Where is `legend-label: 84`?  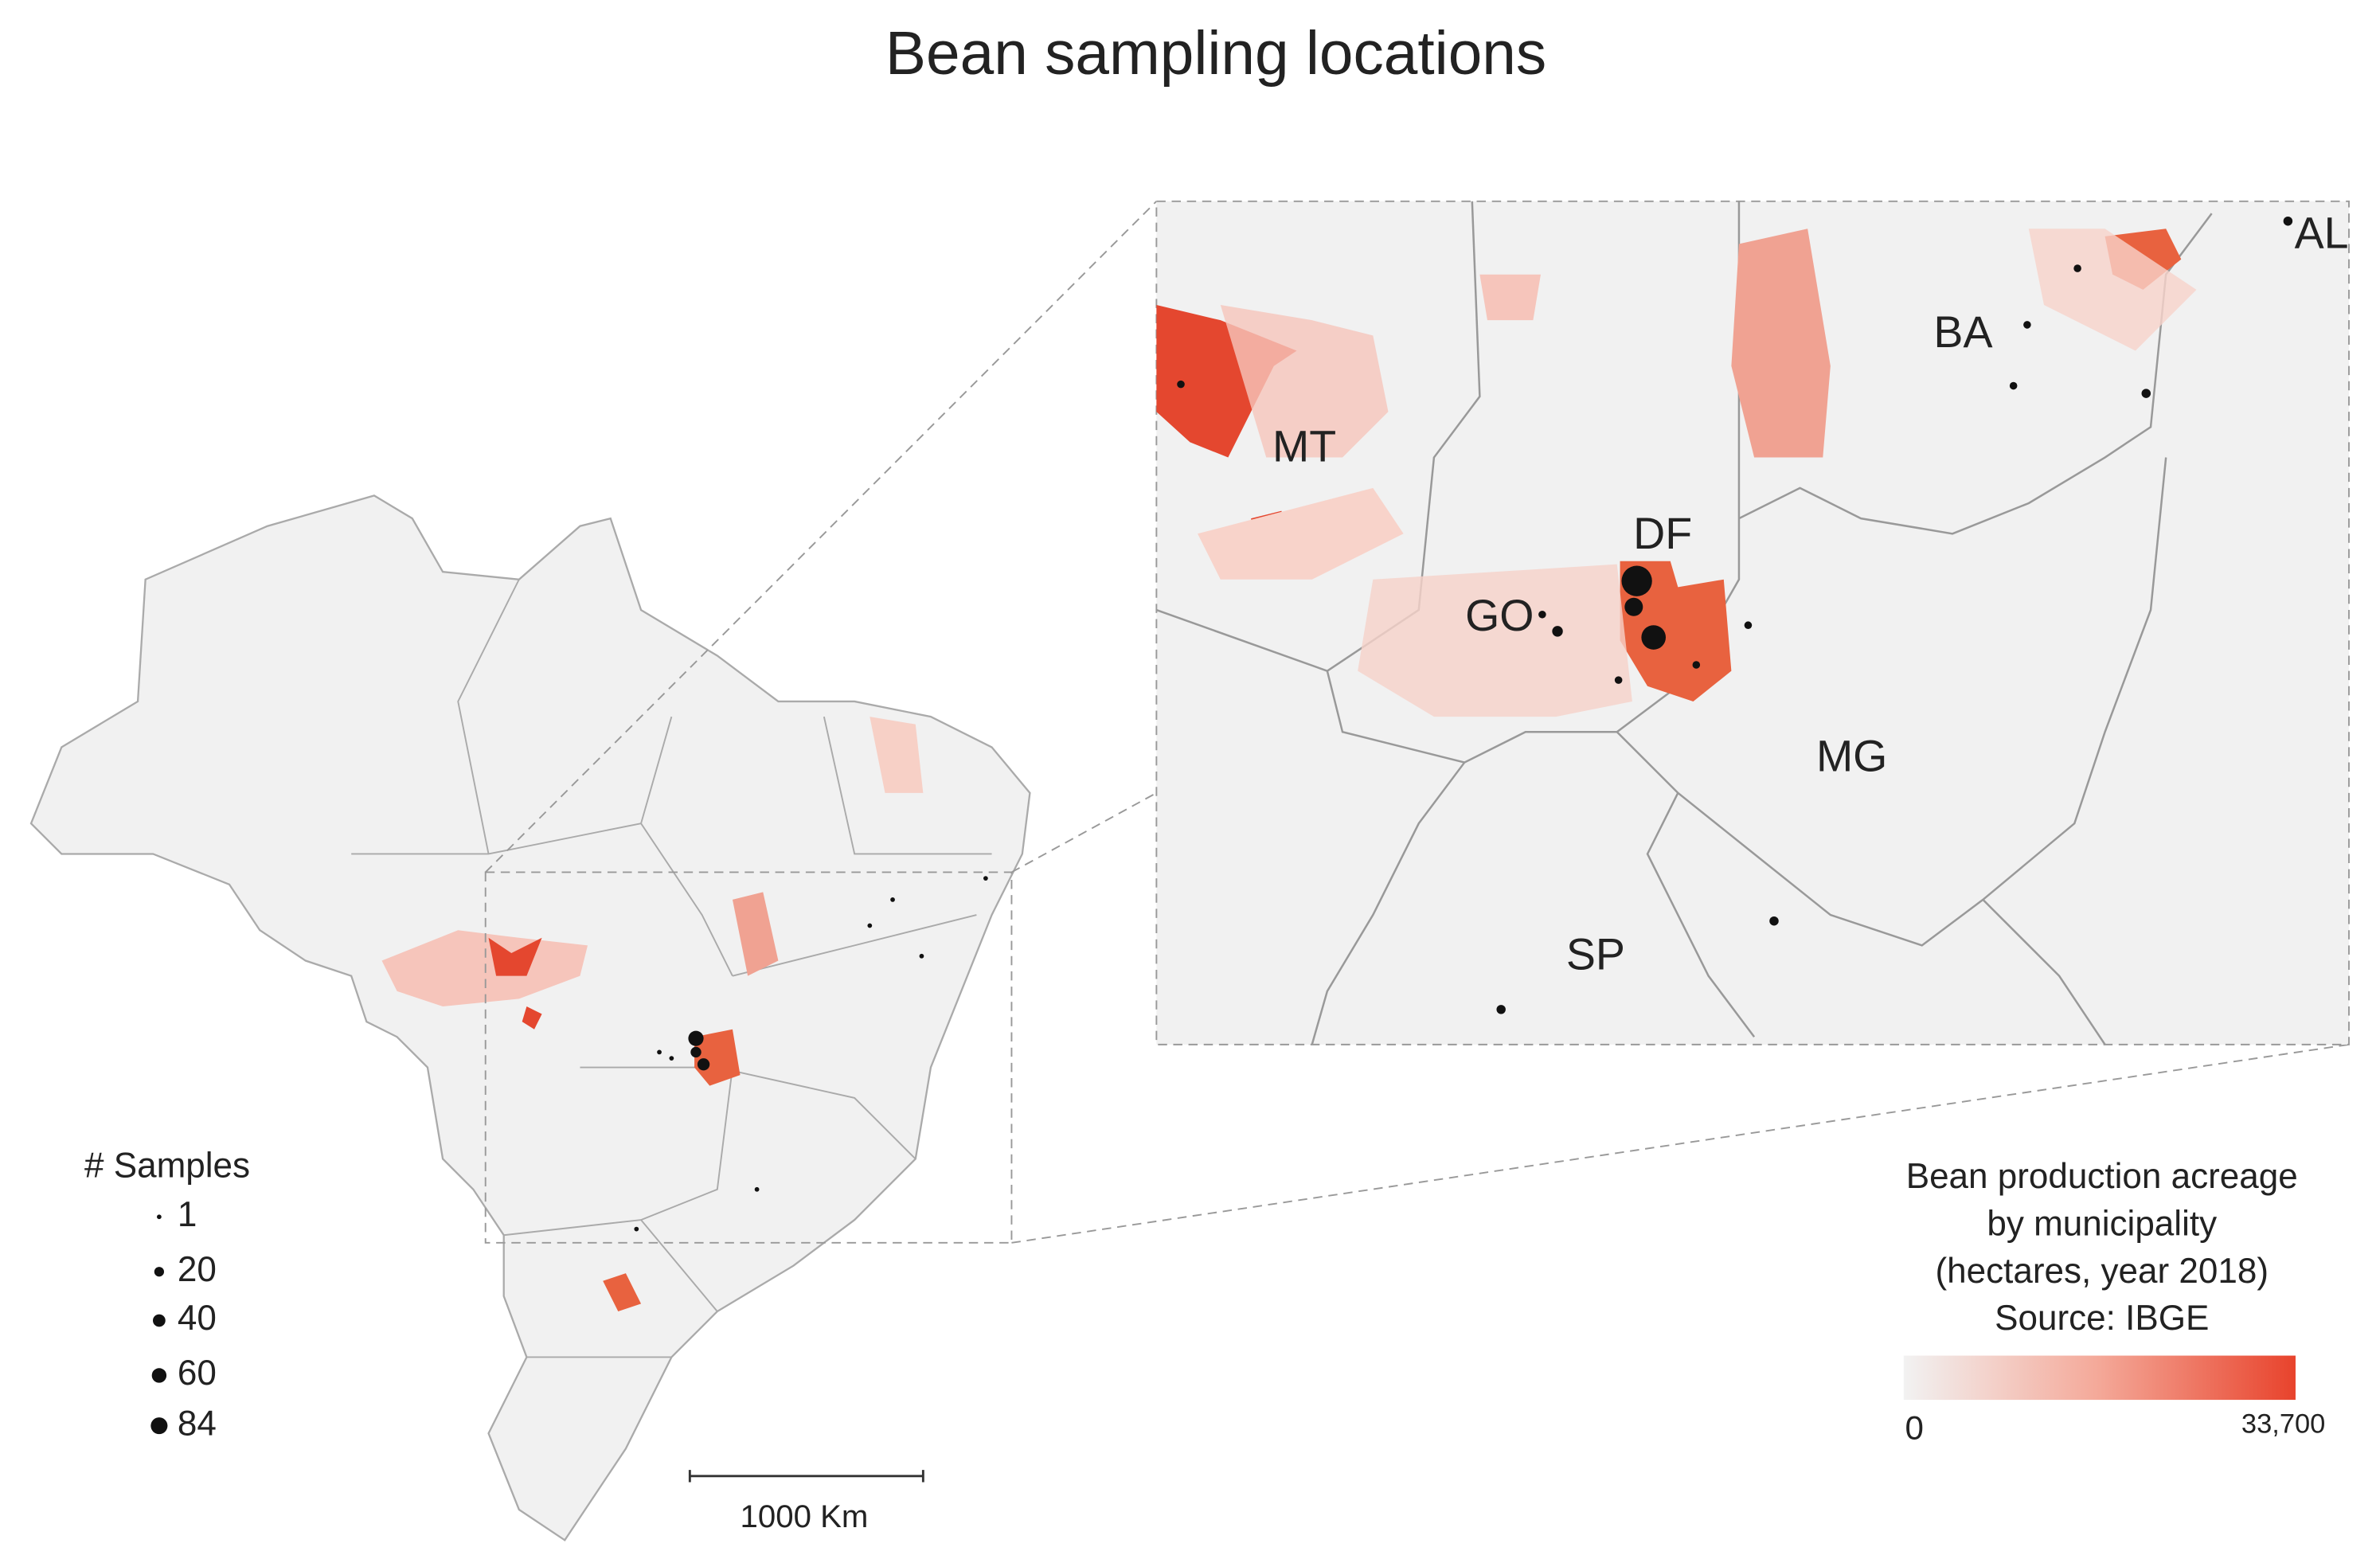
legend-label: 84 is located at coordinates (197, 1423).